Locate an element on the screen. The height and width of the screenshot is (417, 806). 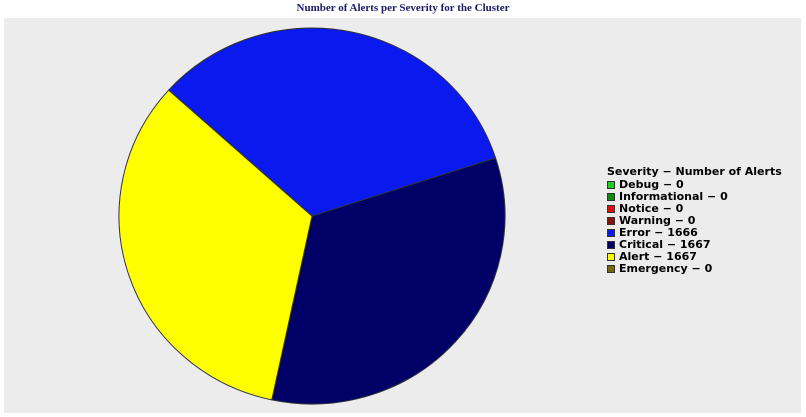
legend-label: Debug − 0 is located at coordinates (651, 184).